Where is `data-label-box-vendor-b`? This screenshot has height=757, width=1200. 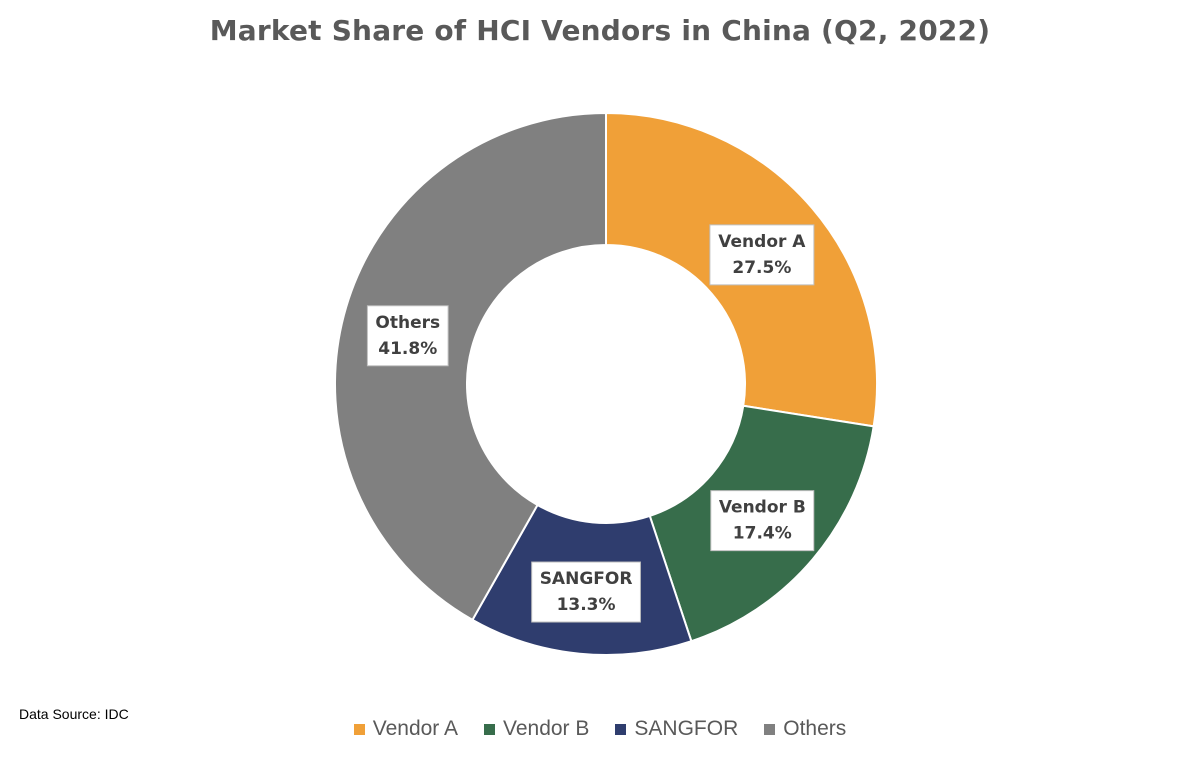 data-label-box-vendor-b is located at coordinates (762, 521).